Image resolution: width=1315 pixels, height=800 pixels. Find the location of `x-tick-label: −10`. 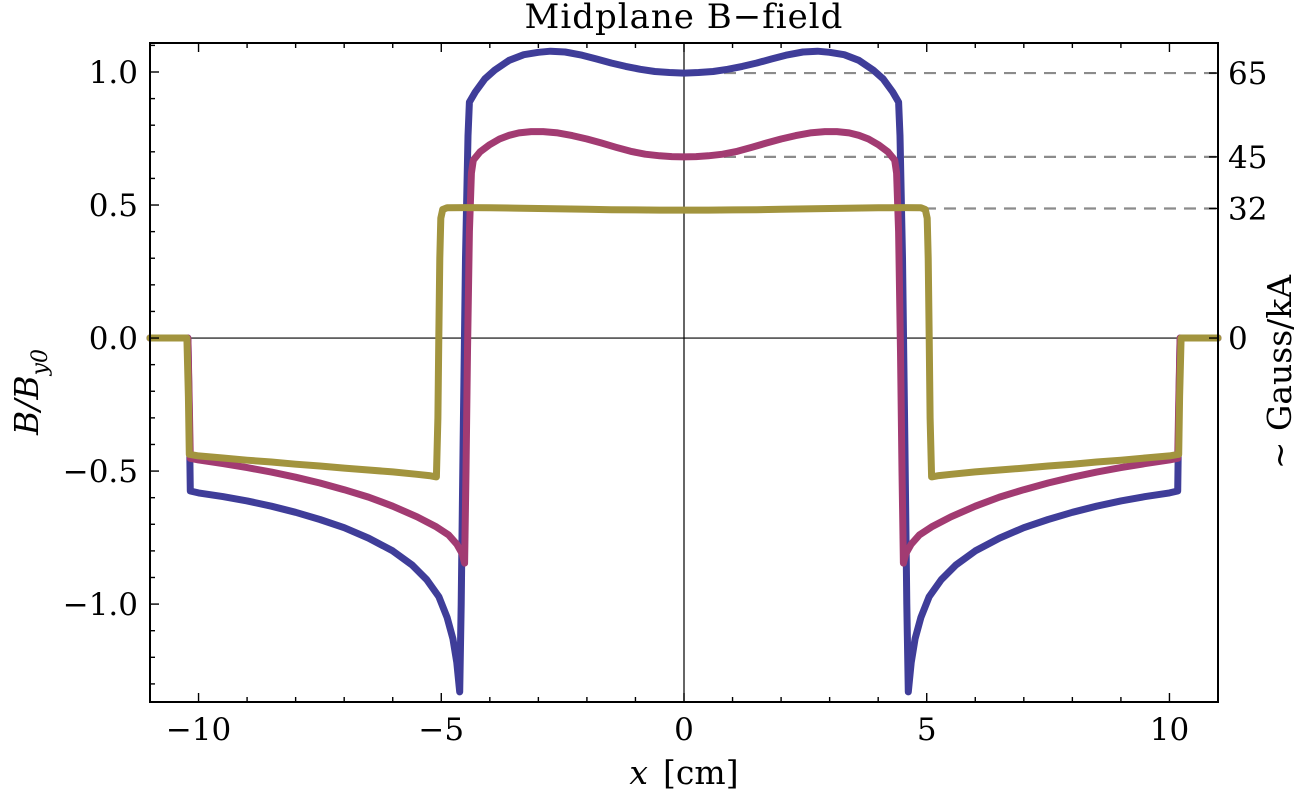

x-tick-label: −10 is located at coordinates (198, 730).